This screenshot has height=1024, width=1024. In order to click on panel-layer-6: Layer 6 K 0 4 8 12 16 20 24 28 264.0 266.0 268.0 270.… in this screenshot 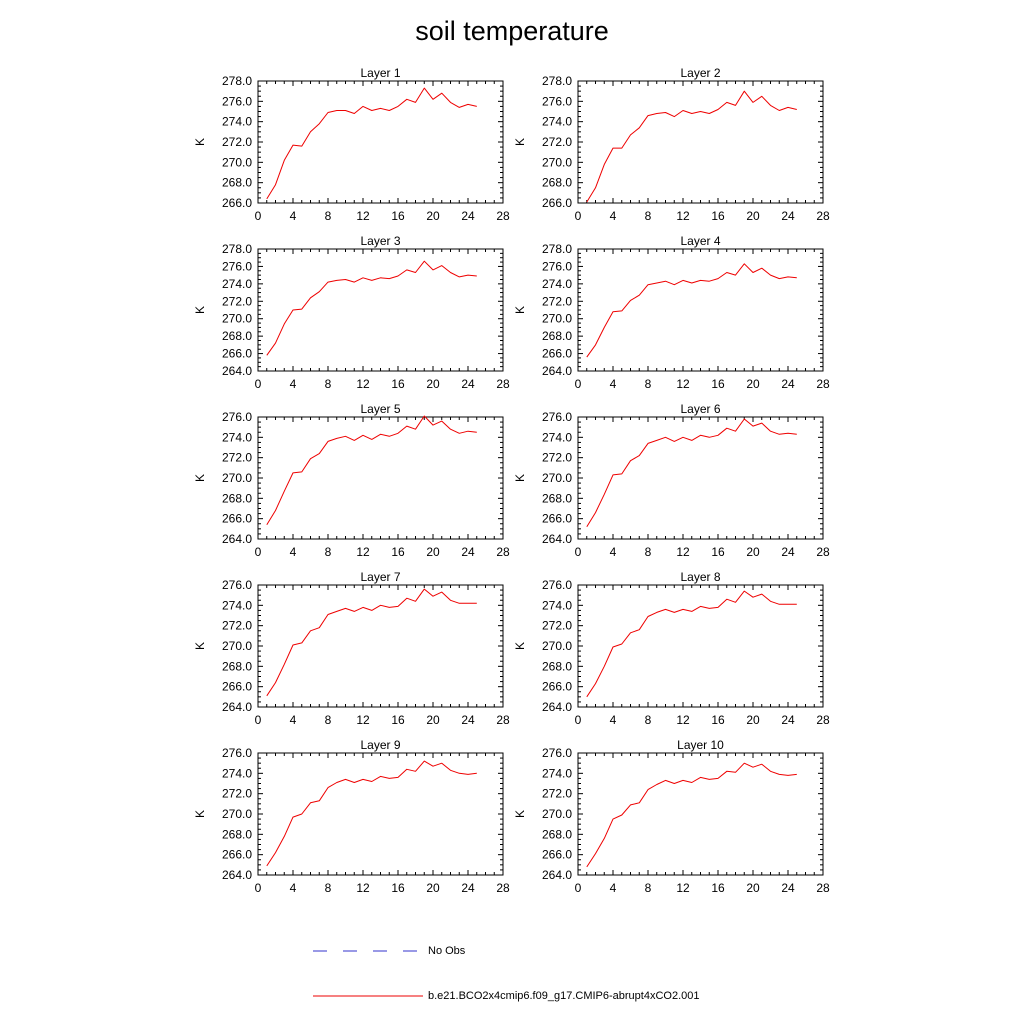, I will do `click(671, 480)`.